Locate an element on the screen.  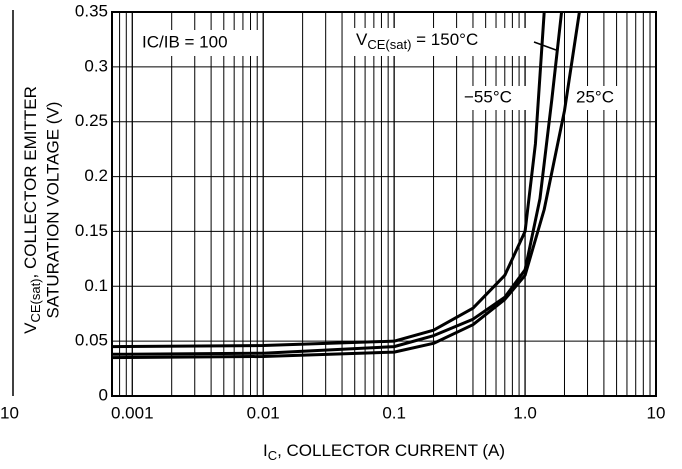
x-axis-label: IC, COLLECTOR CURRENT (A) is located at coordinates (384, 452).